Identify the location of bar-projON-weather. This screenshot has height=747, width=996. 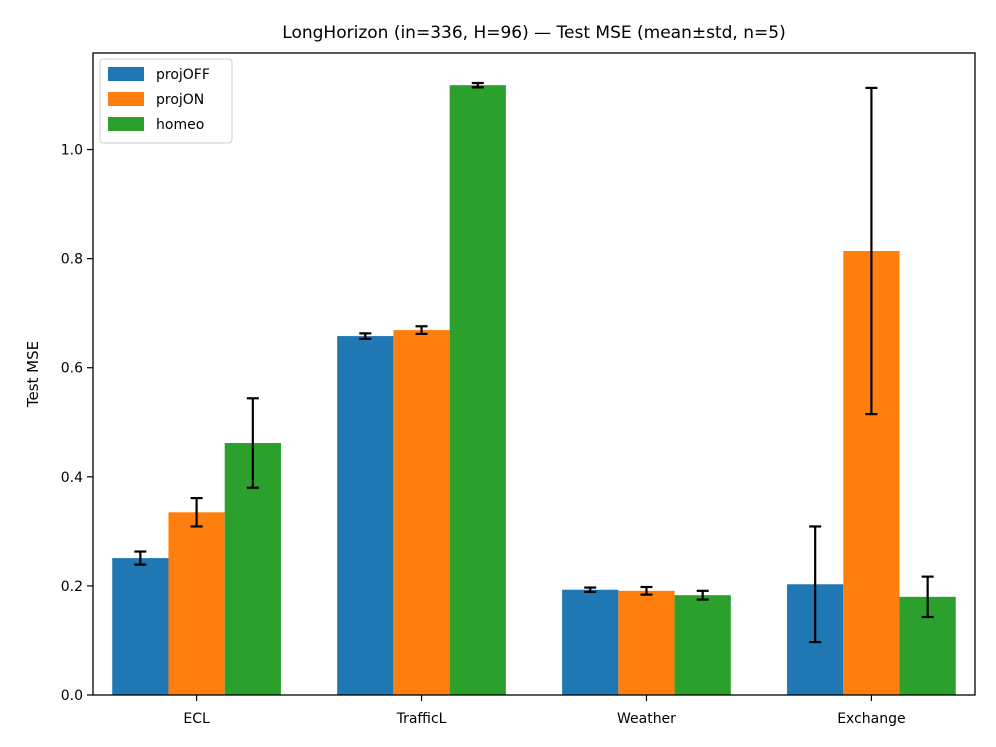
(646, 642).